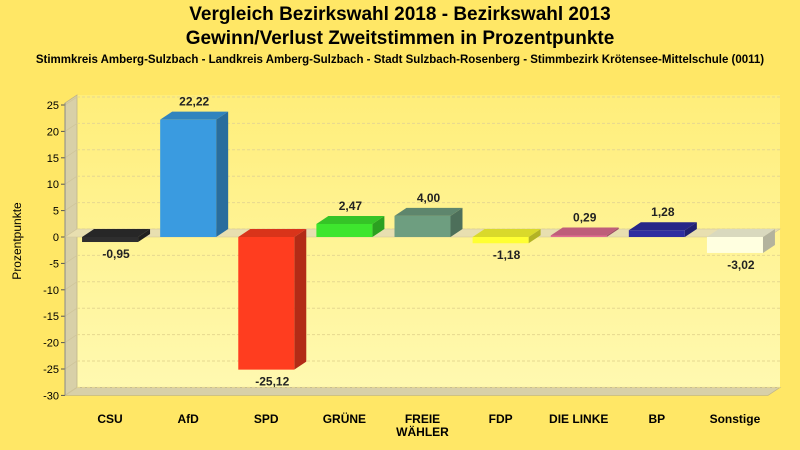 Image resolution: width=800 pixels, height=450 pixels. I want to click on y-tick-label: -20, so click(51, 344).